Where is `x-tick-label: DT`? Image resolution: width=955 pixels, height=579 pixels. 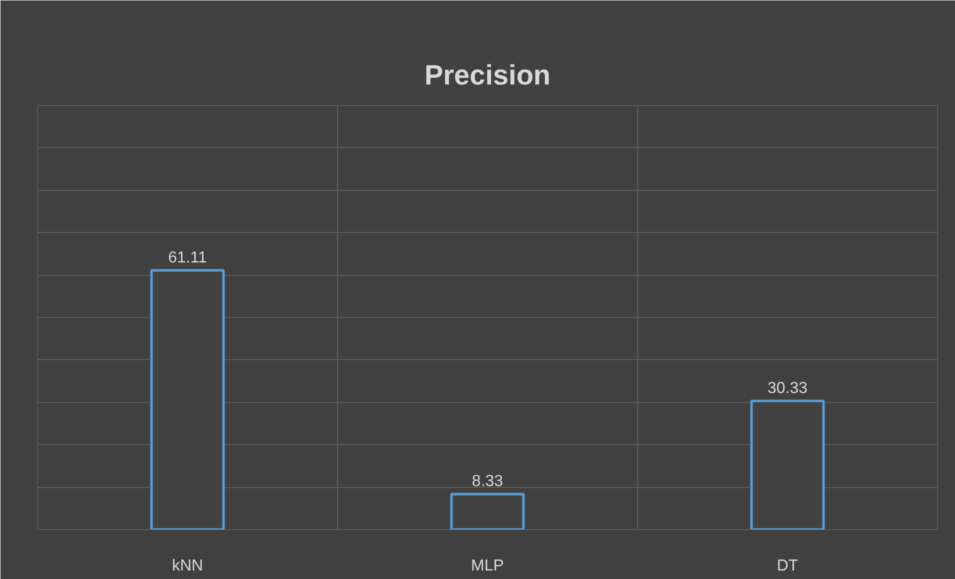 x-tick-label: DT is located at coordinates (787, 566).